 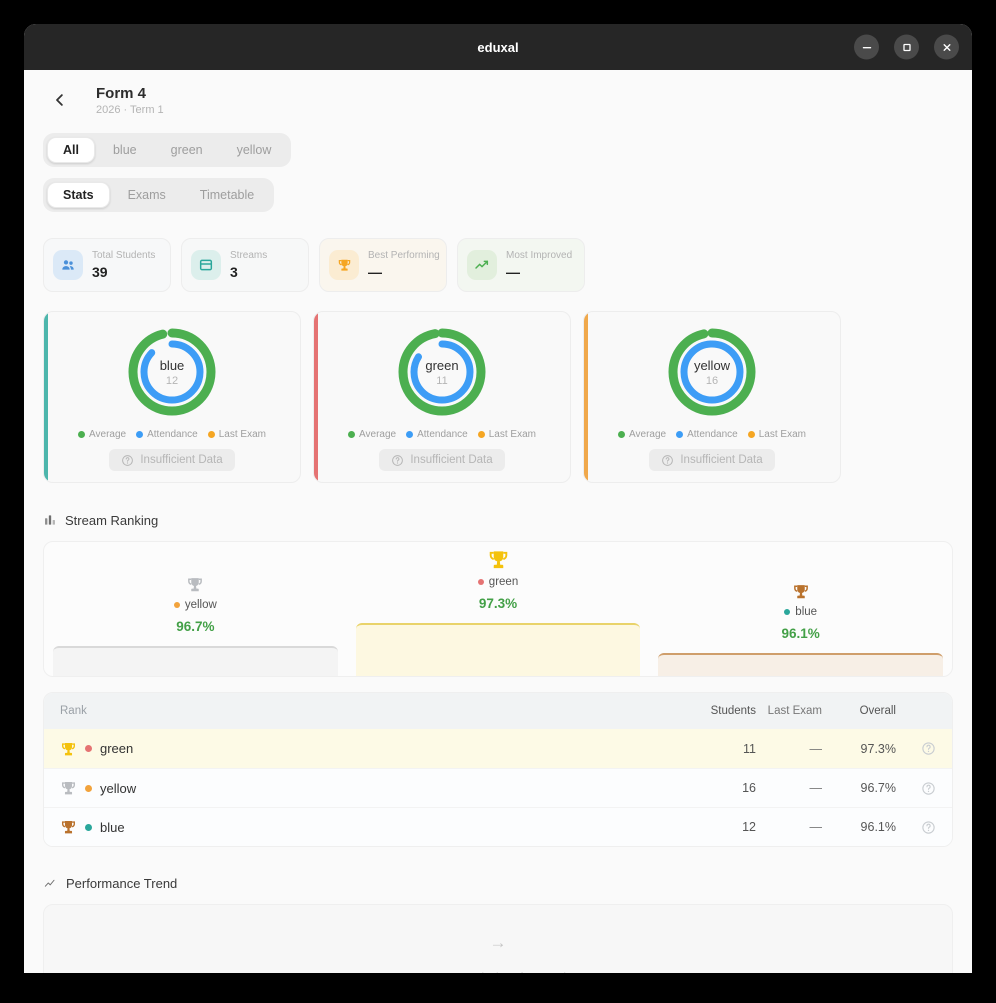 What do you see at coordinates (622, 434) in the screenshot?
I see `average-dot` at bounding box center [622, 434].